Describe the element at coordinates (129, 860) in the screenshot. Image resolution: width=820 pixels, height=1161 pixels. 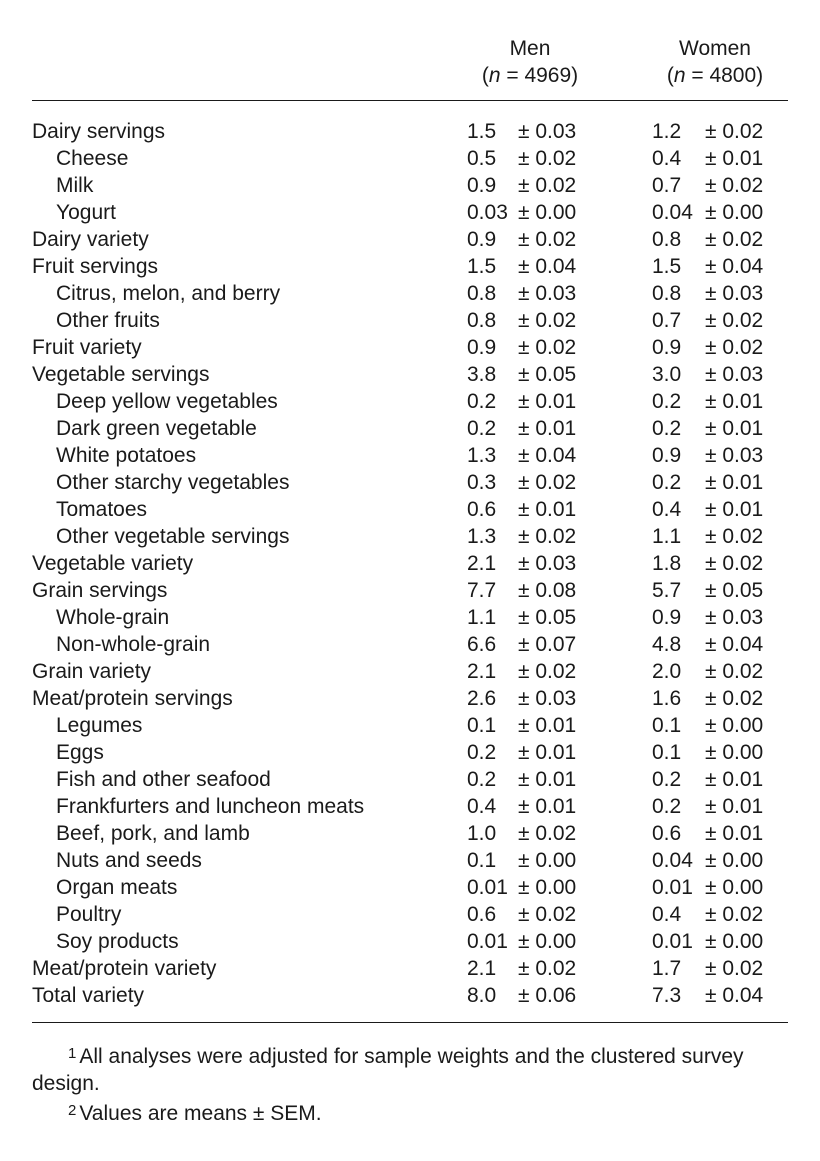
I see `row-label: Nuts and seeds` at that location.